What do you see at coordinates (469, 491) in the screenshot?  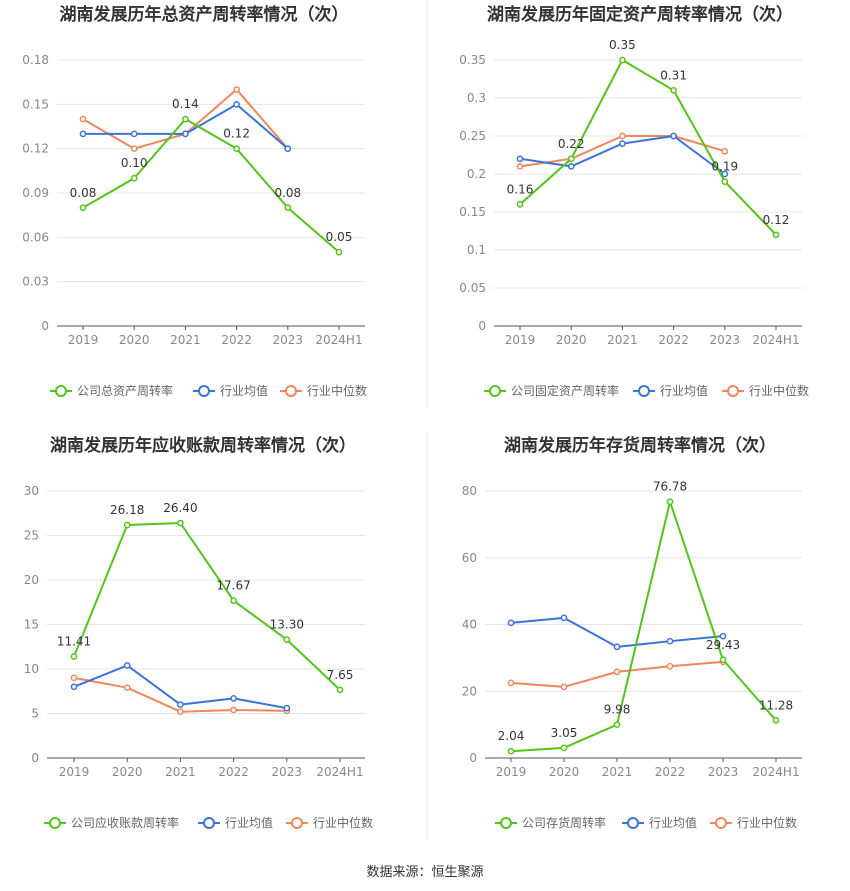 I see `chart-4-y-tick-label: 80` at bounding box center [469, 491].